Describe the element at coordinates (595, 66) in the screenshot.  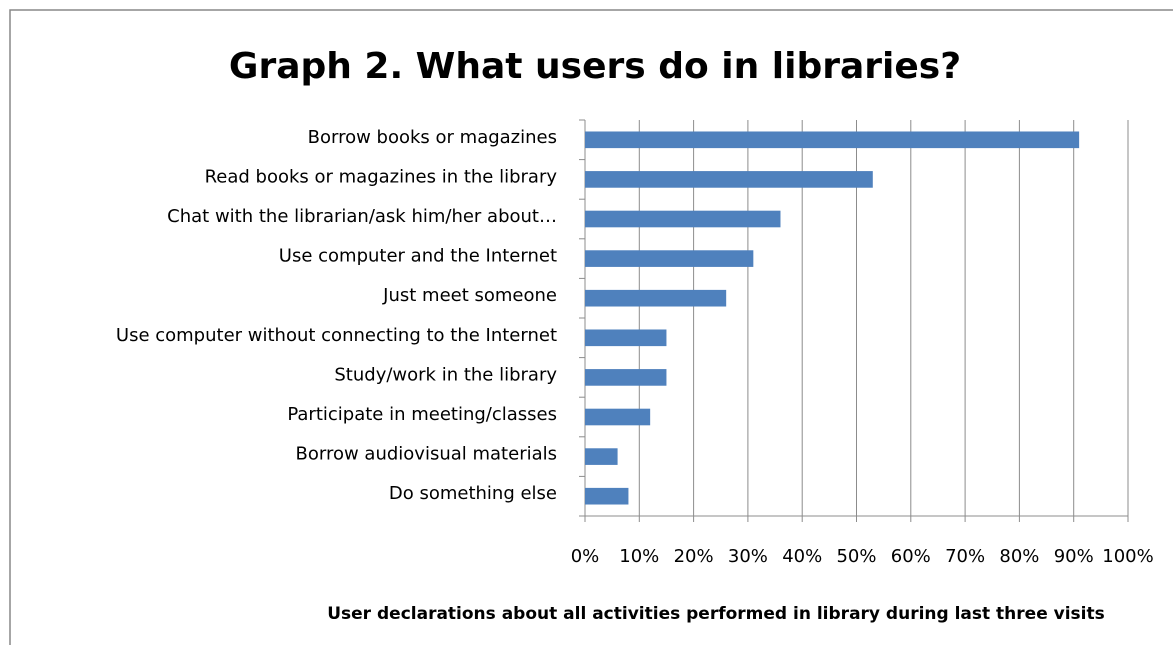
I see `chart-title: Graph 2. What users do in libraries?` at that location.